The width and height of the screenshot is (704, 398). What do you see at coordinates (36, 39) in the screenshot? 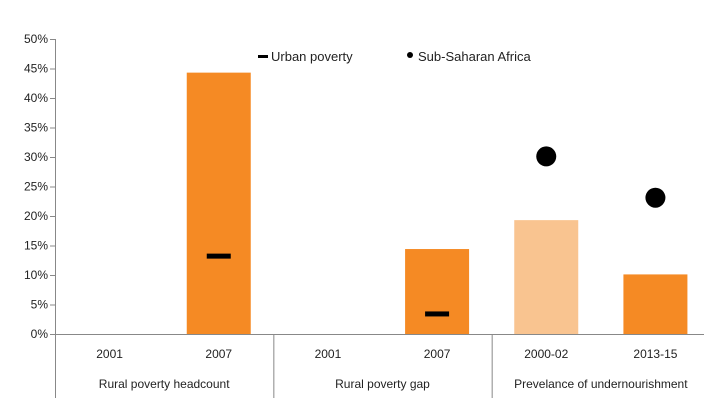
I see `y-tick-label: 50%` at bounding box center [36, 39].